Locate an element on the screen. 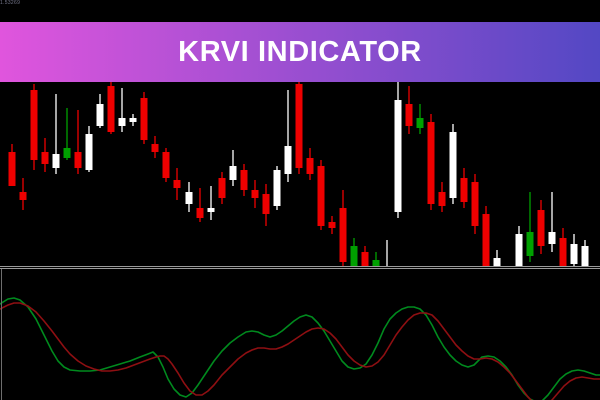 This screenshot has width=600, height=400. panel-left-edge is located at coordinates (1, 334).